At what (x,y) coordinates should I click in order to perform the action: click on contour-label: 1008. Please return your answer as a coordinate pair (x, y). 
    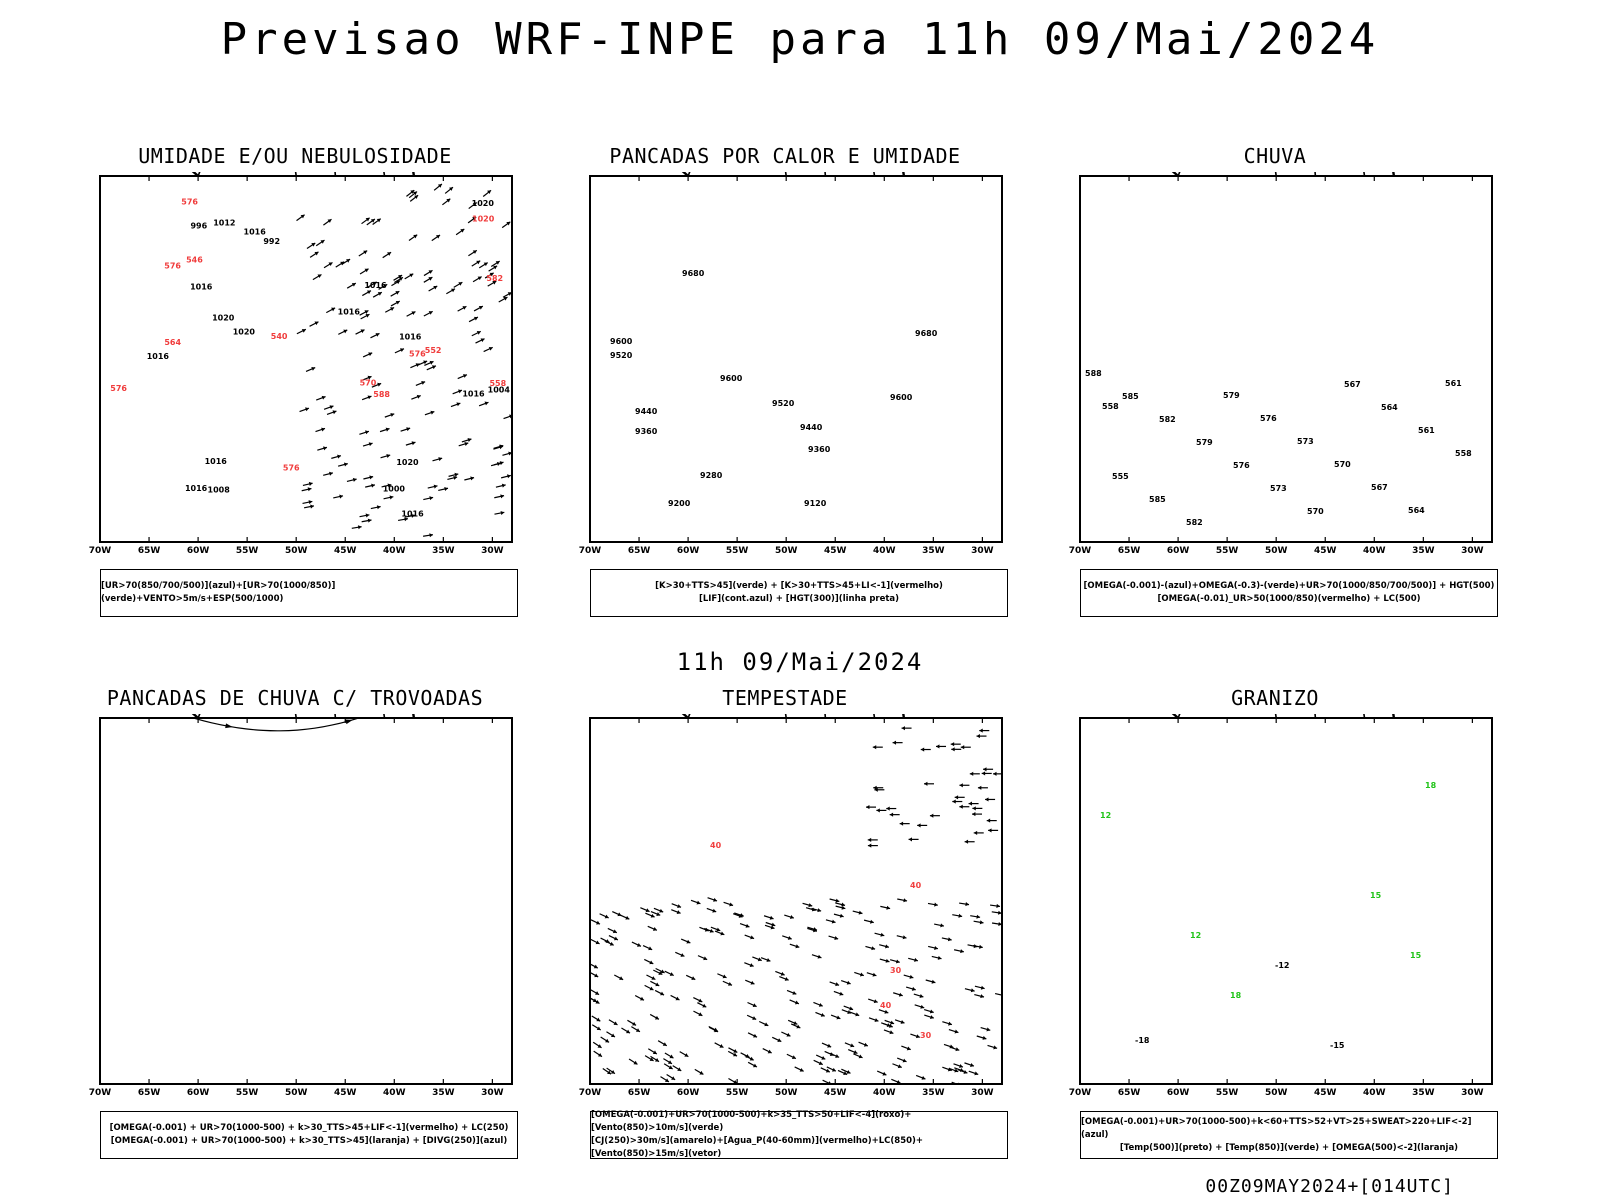
    Looking at the image, I should click on (219, 490).